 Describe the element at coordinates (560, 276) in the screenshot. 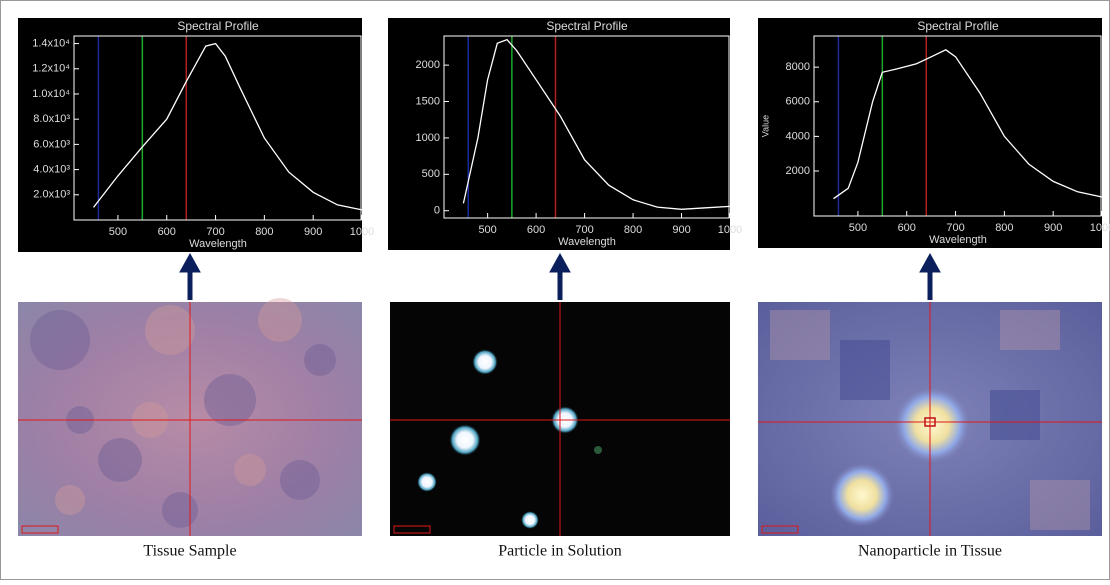

I see `arrows` at that location.